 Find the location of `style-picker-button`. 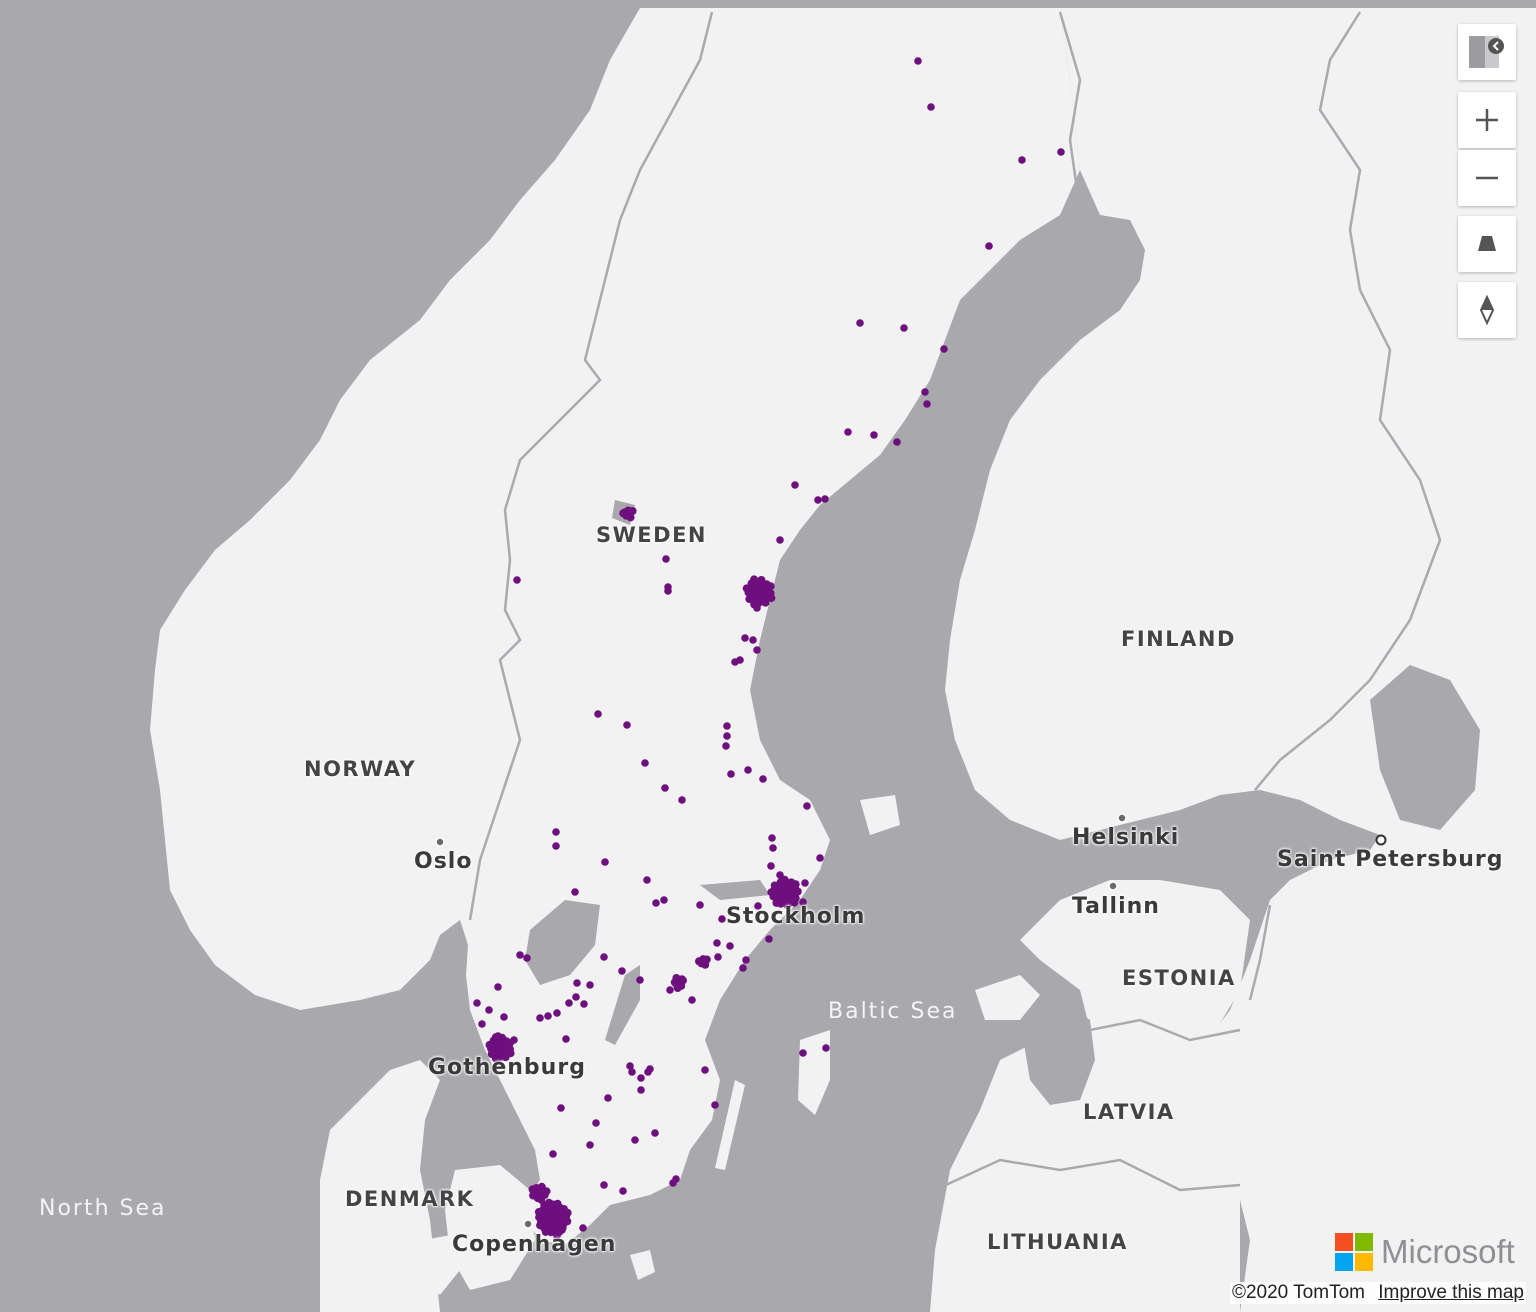

style-picker-button is located at coordinates (1487, 52).